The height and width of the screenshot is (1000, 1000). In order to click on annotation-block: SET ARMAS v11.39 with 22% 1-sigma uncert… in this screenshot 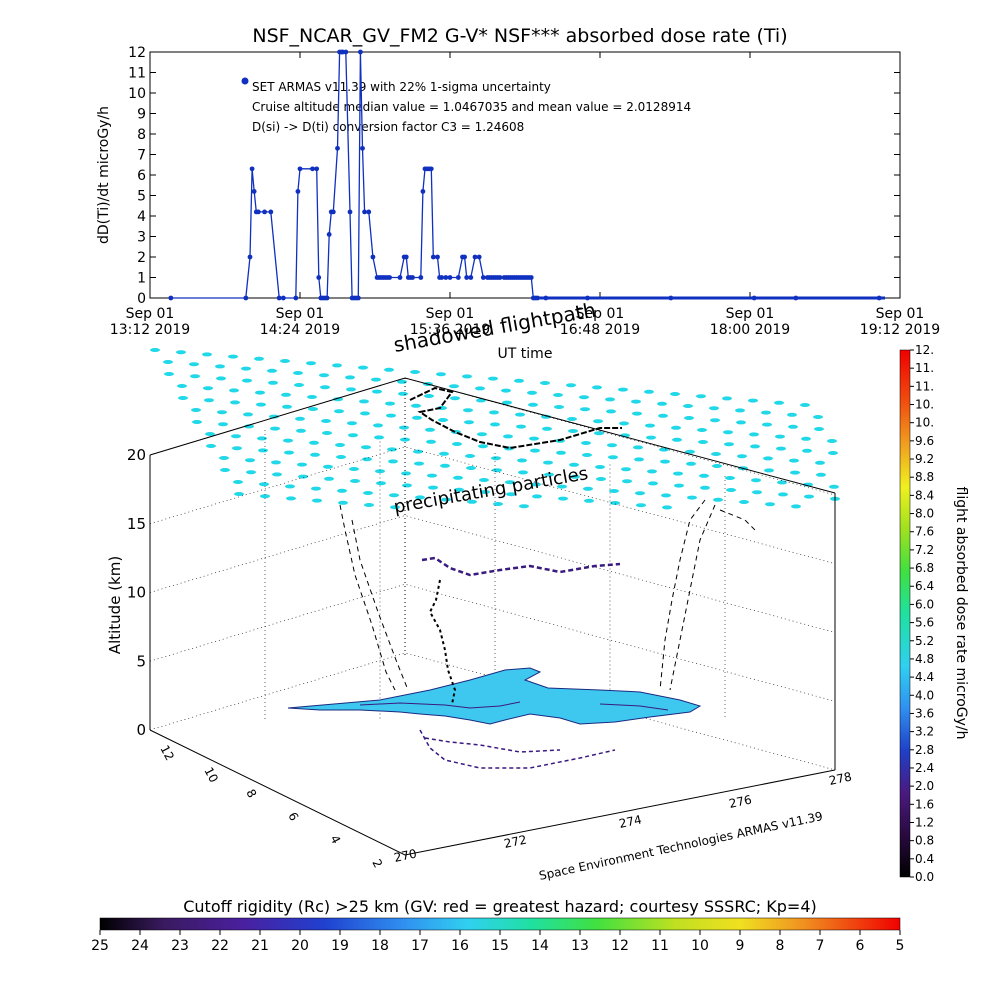, I will do `click(466, 105)`.